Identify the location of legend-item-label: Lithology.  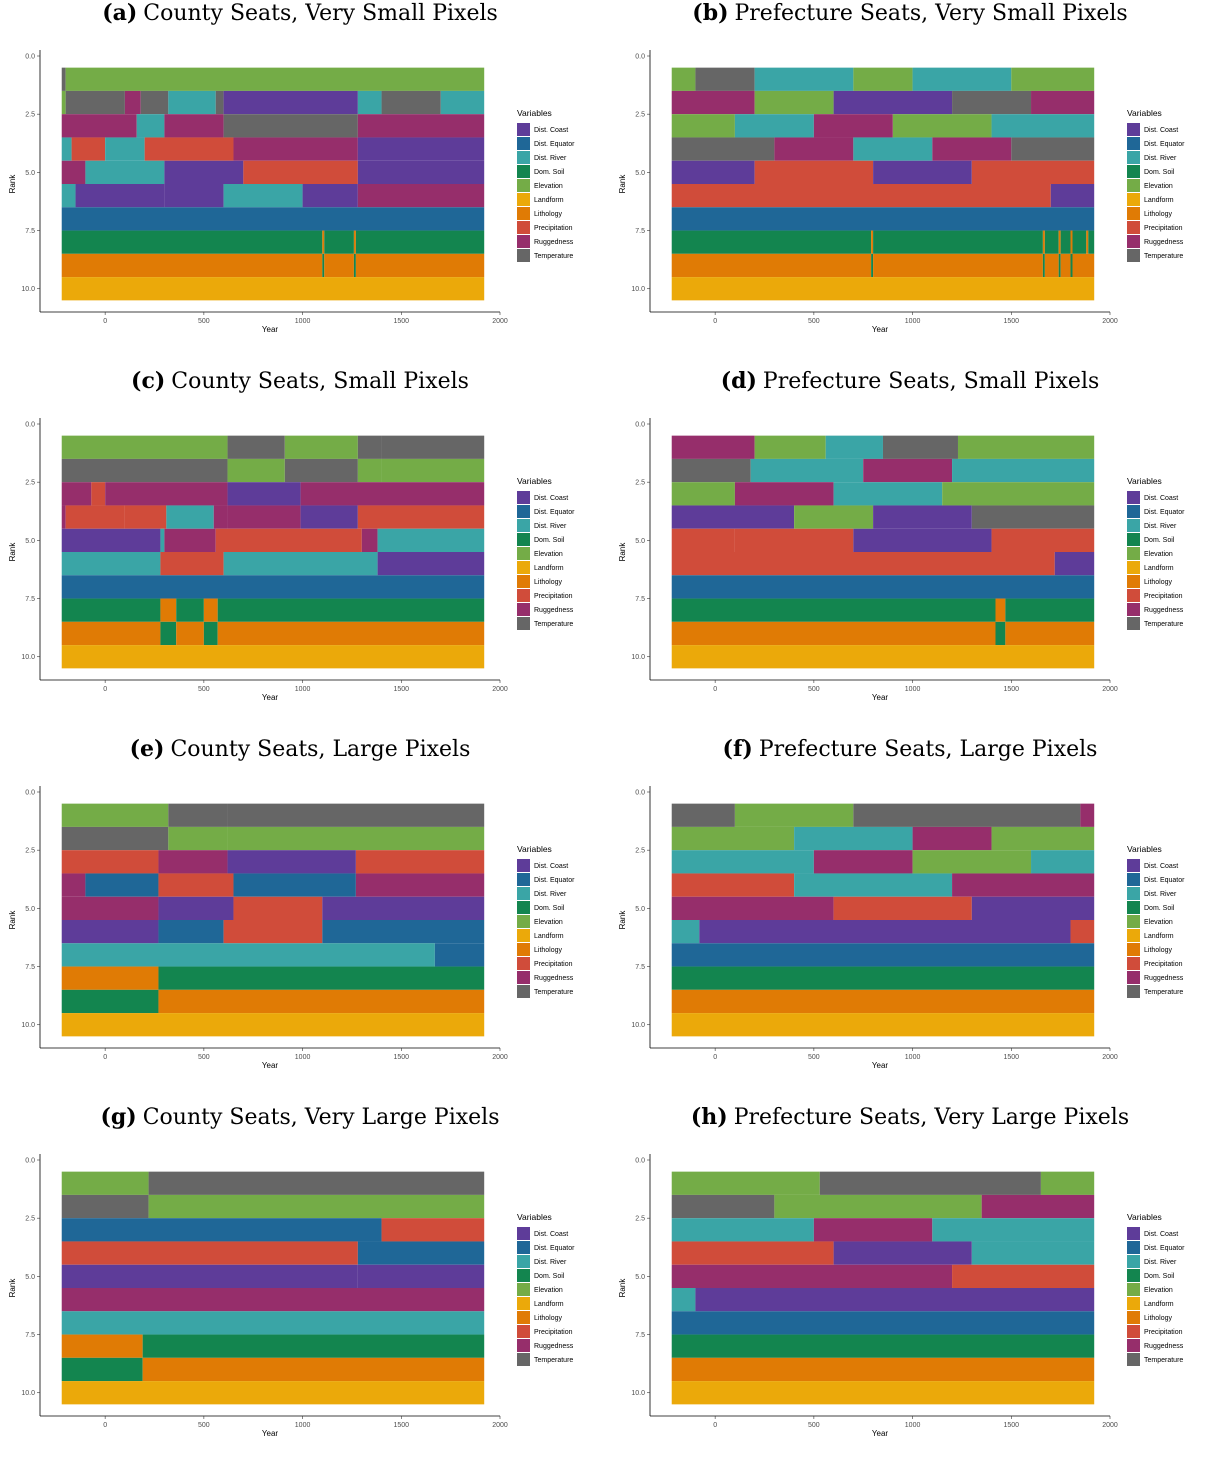
(1158, 950).